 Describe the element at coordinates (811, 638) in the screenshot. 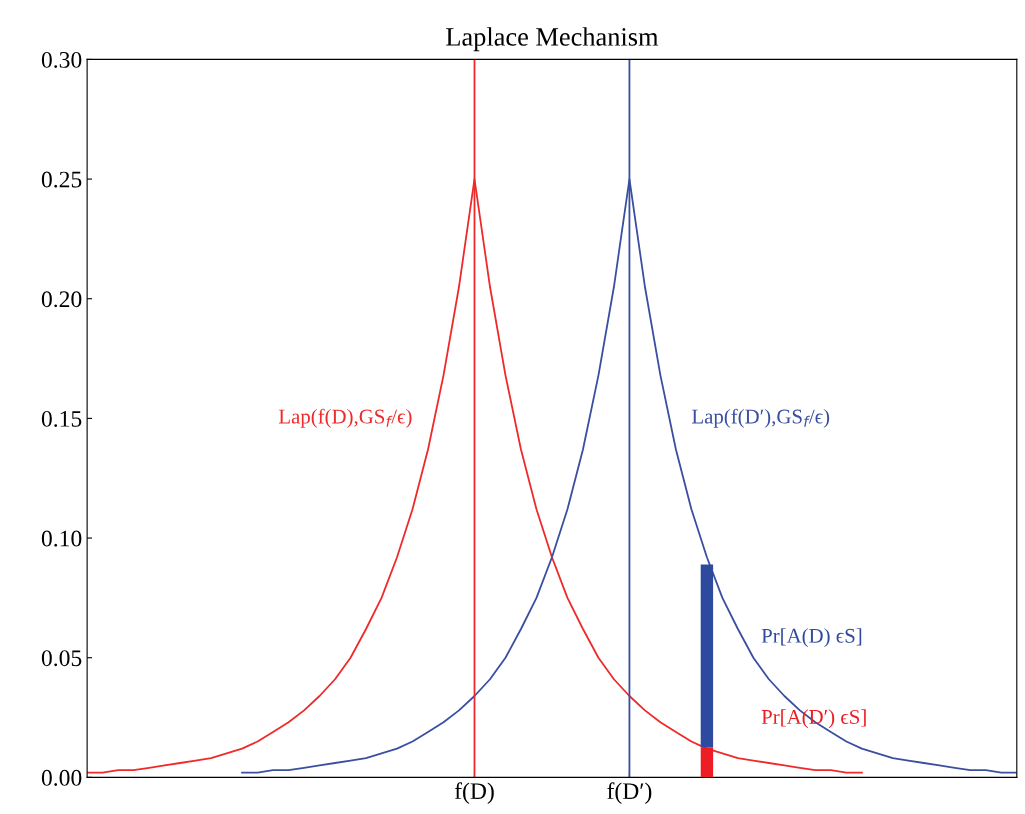

I see `text: Pr[A(D) ϵS]` at that location.